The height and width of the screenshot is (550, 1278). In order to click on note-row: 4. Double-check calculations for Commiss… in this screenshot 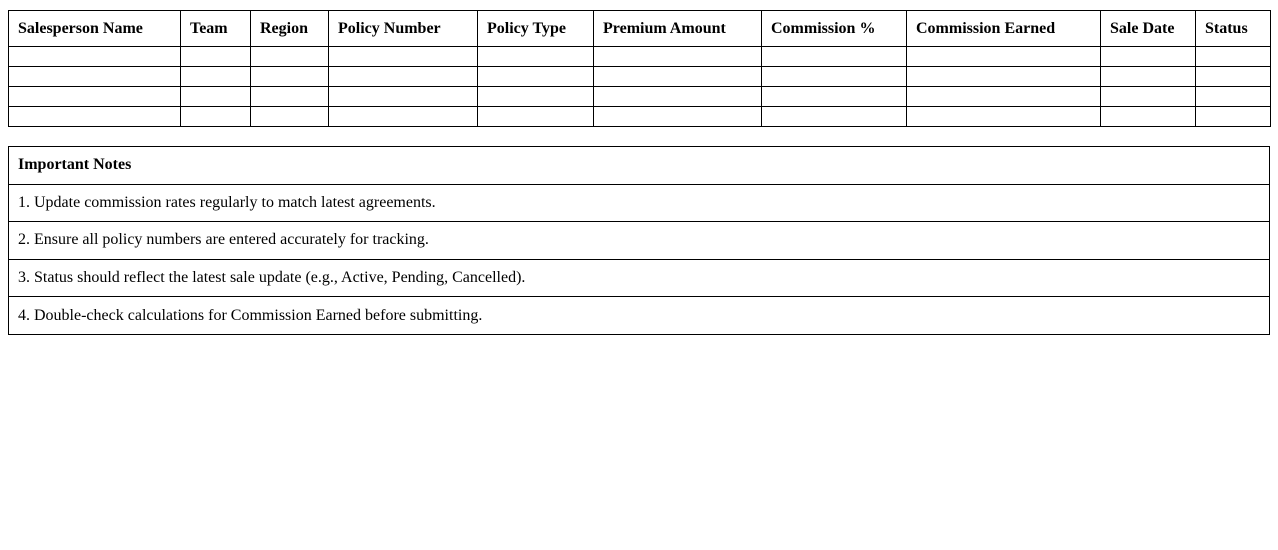, I will do `click(639, 315)`.